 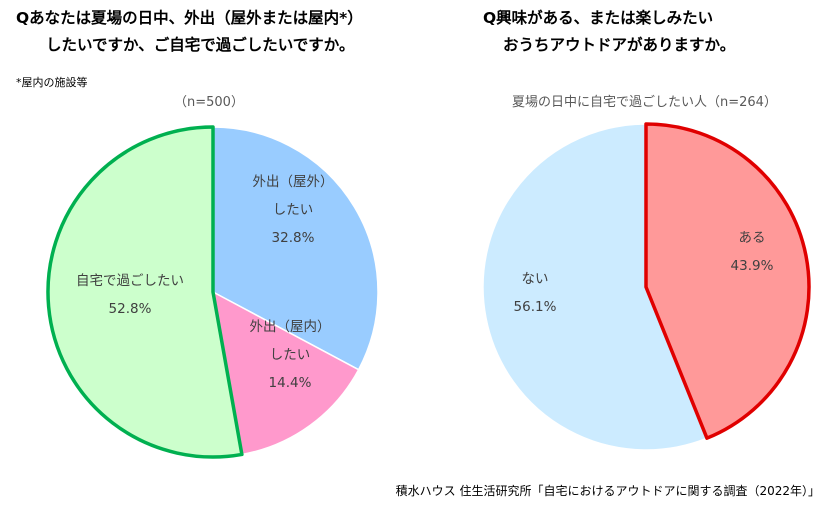 I want to click on chart1-slice-1-category-label: したい, so click(x=293, y=210).